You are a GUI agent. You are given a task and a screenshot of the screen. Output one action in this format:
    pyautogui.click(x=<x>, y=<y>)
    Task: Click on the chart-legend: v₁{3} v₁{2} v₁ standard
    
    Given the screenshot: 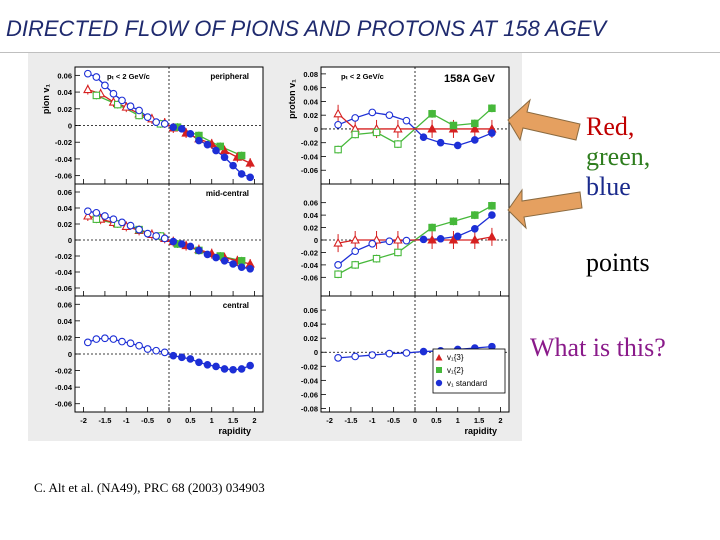 What is the action you would take?
    pyautogui.click(x=469, y=371)
    